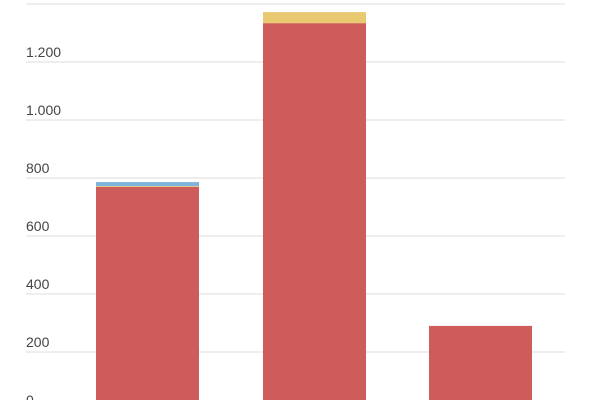  What do you see at coordinates (43, 110) in the screenshot?
I see `y-tick-label: 1.000` at bounding box center [43, 110].